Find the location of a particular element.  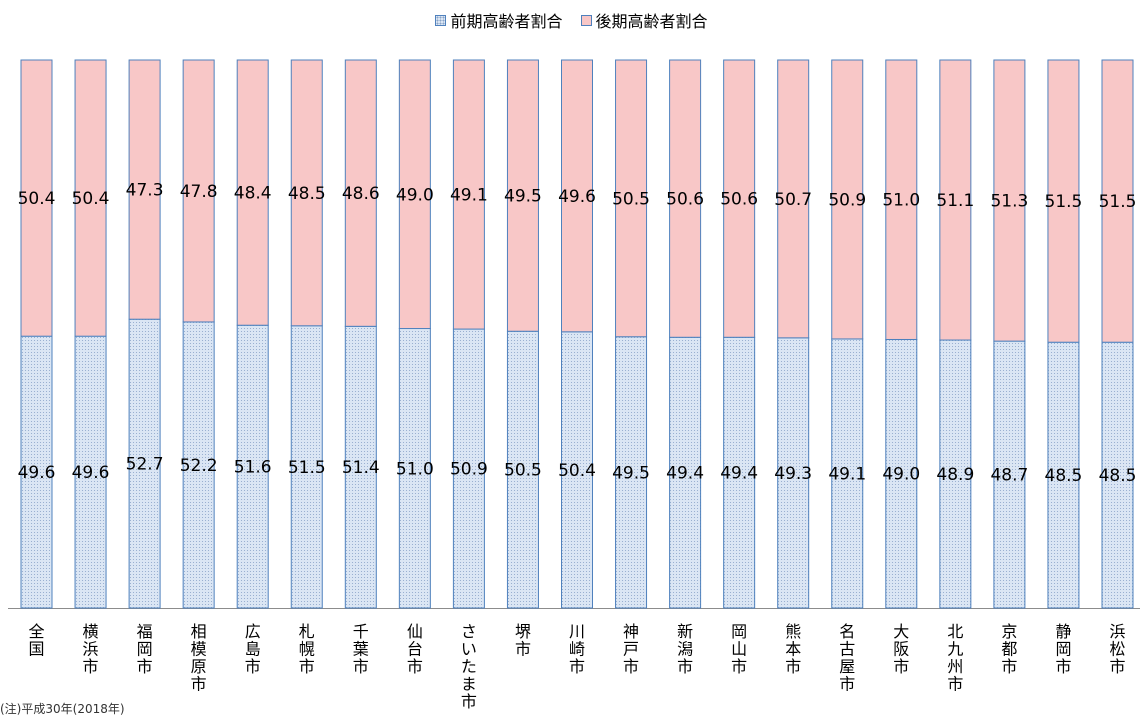

category-label-19: 静岡市 is located at coordinates (1063, 649).